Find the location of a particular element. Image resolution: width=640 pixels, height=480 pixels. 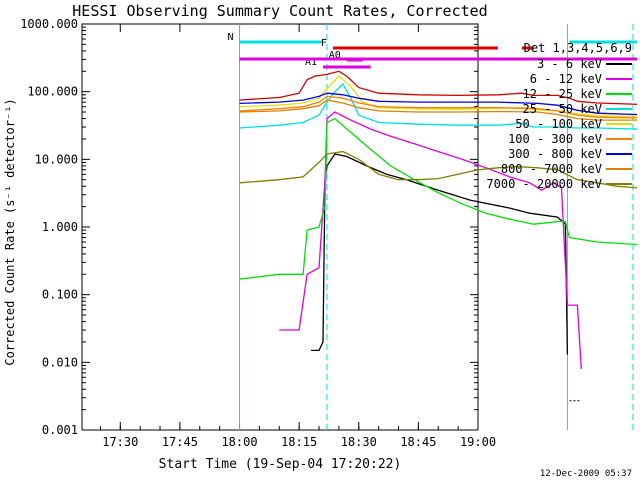

y-tick-label: 0.010 is located at coordinates (60, 362).